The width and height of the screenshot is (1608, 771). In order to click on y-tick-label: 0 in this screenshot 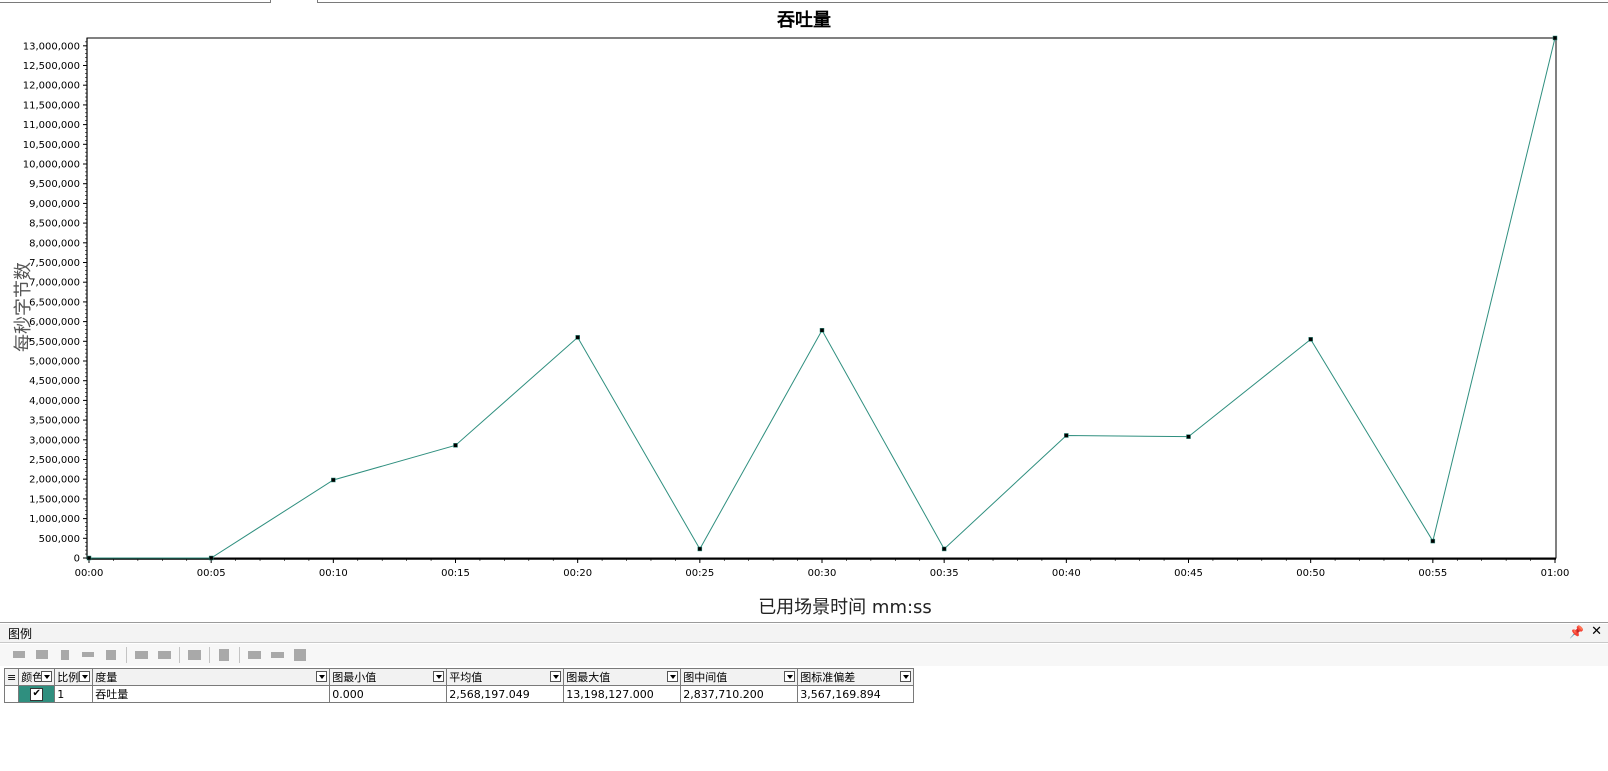, I will do `click(77, 559)`.